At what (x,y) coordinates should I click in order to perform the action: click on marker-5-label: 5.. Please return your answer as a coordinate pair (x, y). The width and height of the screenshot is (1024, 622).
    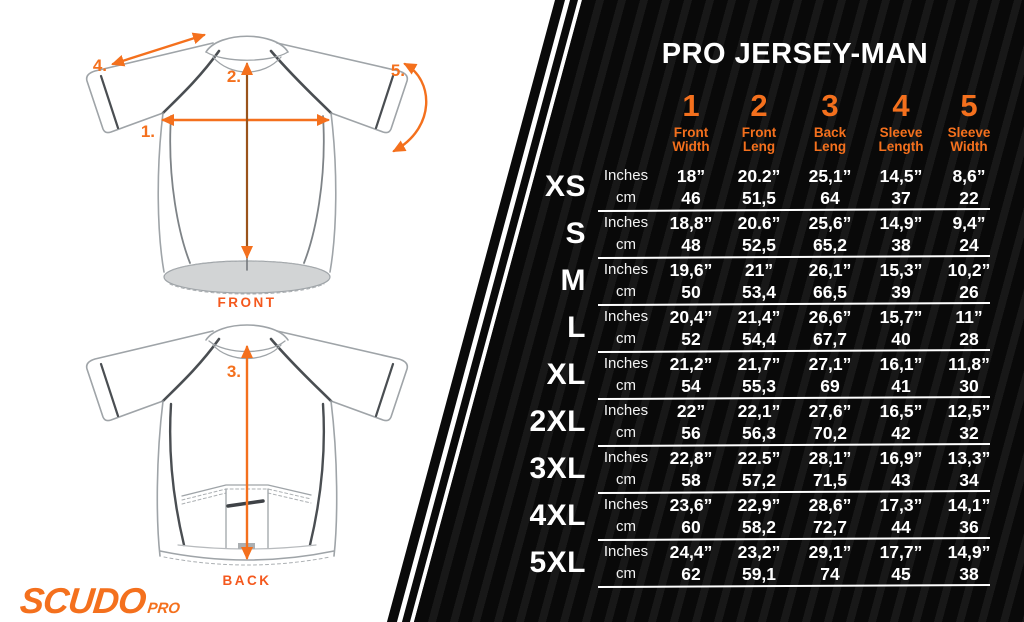
    Looking at the image, I should click on (398, 70).